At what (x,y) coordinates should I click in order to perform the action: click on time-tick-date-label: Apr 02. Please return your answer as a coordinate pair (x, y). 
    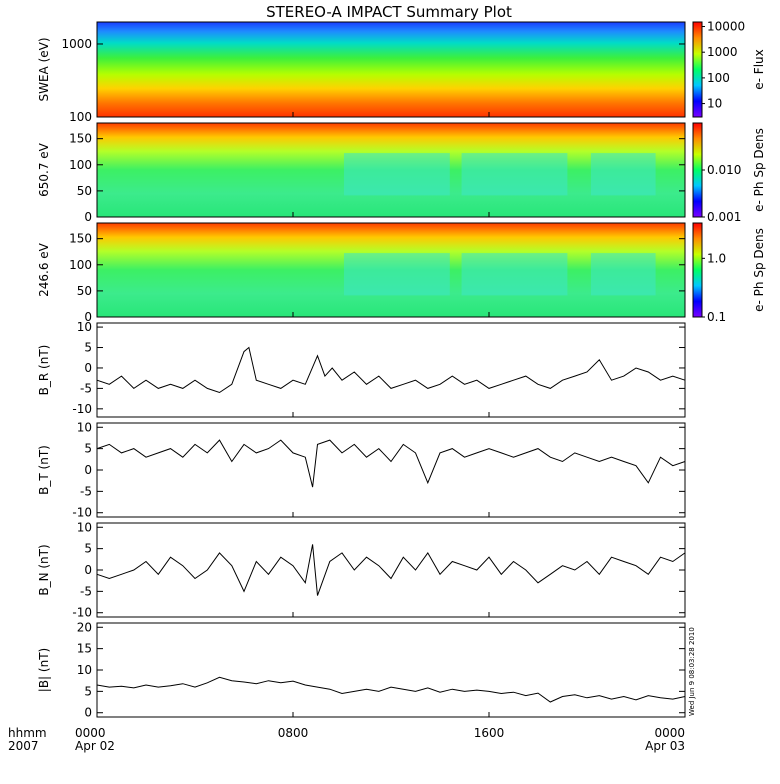
    Looking at the image, I should click on (95, 746).